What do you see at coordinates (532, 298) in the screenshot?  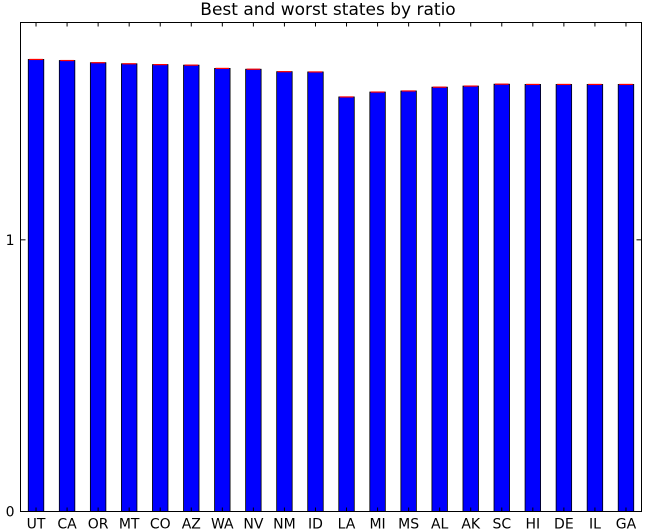 I see `bar-hi` at bounding box center [532, 298].